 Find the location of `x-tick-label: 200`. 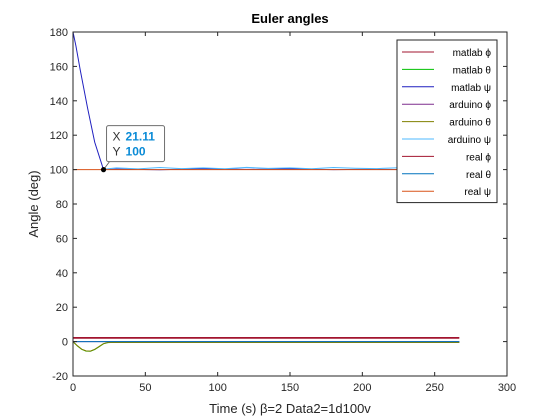

x-tick-label: 200 is located at coordinates (362, 388).